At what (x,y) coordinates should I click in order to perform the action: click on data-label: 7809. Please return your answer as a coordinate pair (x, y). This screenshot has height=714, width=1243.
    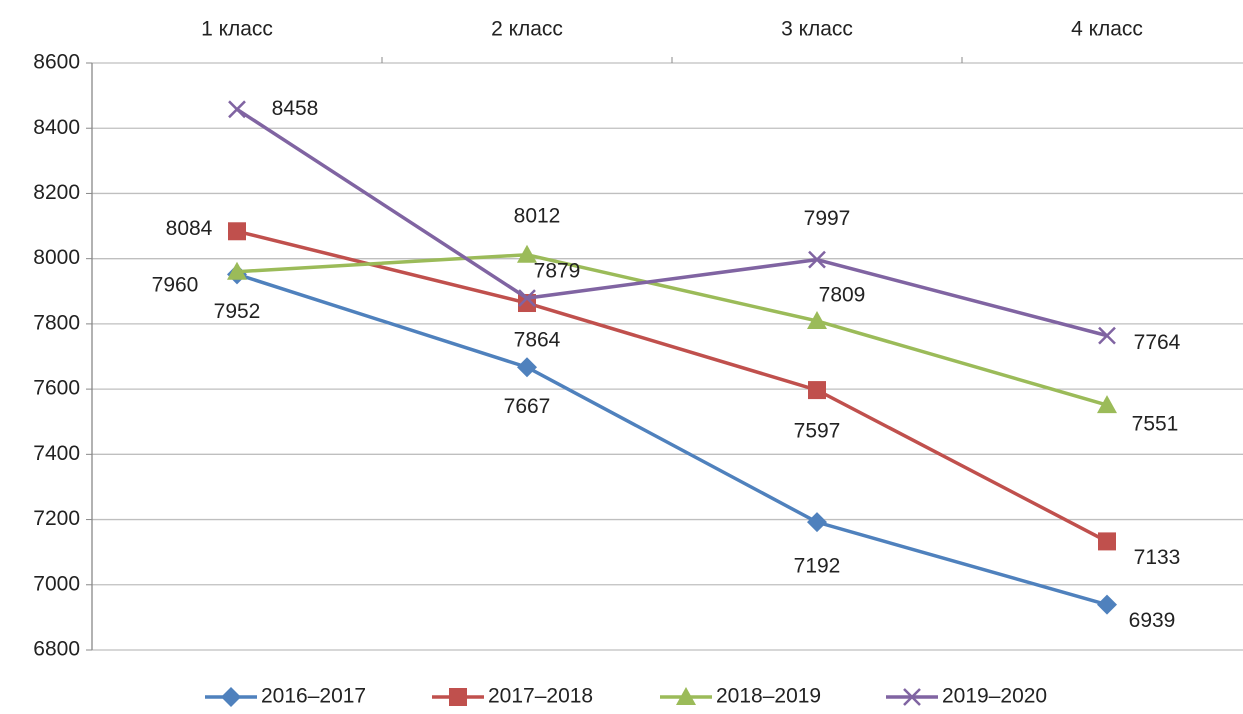
    Looking at the image, I should click on (842, 295).